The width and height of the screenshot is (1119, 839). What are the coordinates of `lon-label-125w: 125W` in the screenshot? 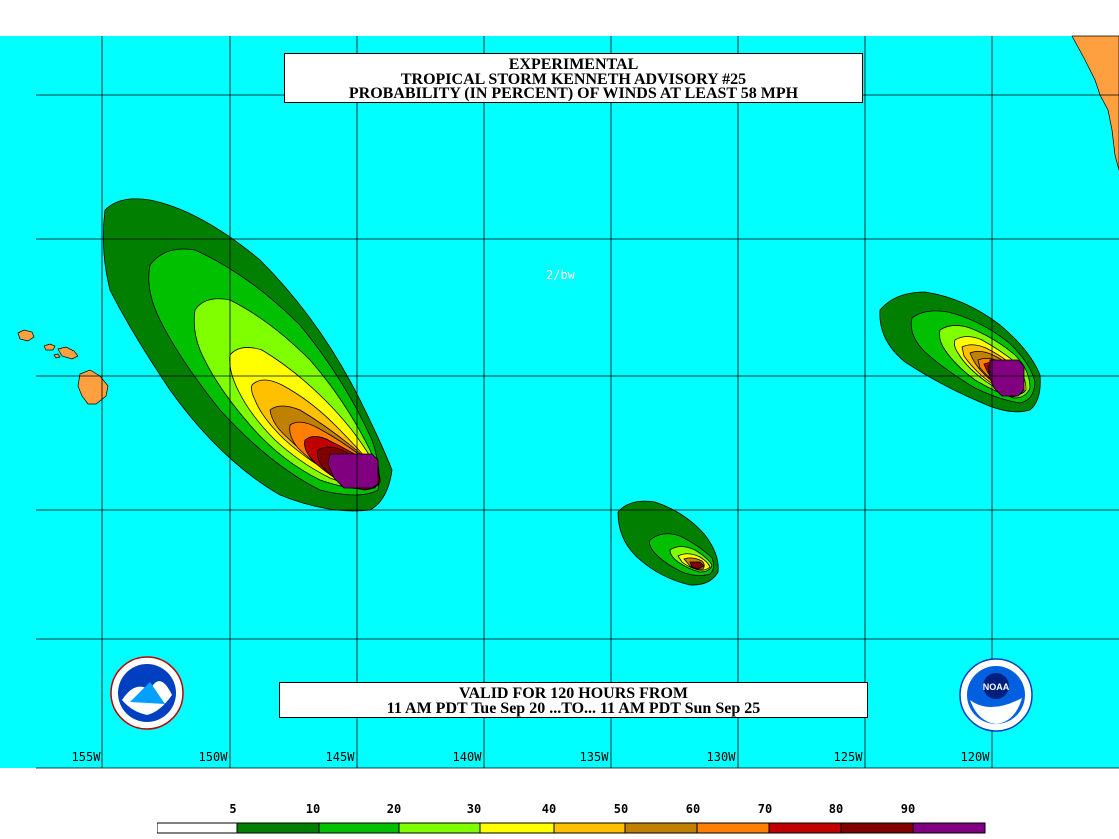 It's located at (848, 757).